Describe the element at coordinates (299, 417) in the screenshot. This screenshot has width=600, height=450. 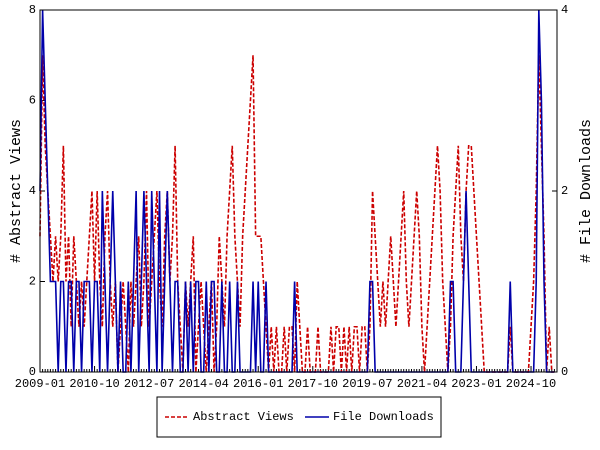
I see `legend-box` at that location.